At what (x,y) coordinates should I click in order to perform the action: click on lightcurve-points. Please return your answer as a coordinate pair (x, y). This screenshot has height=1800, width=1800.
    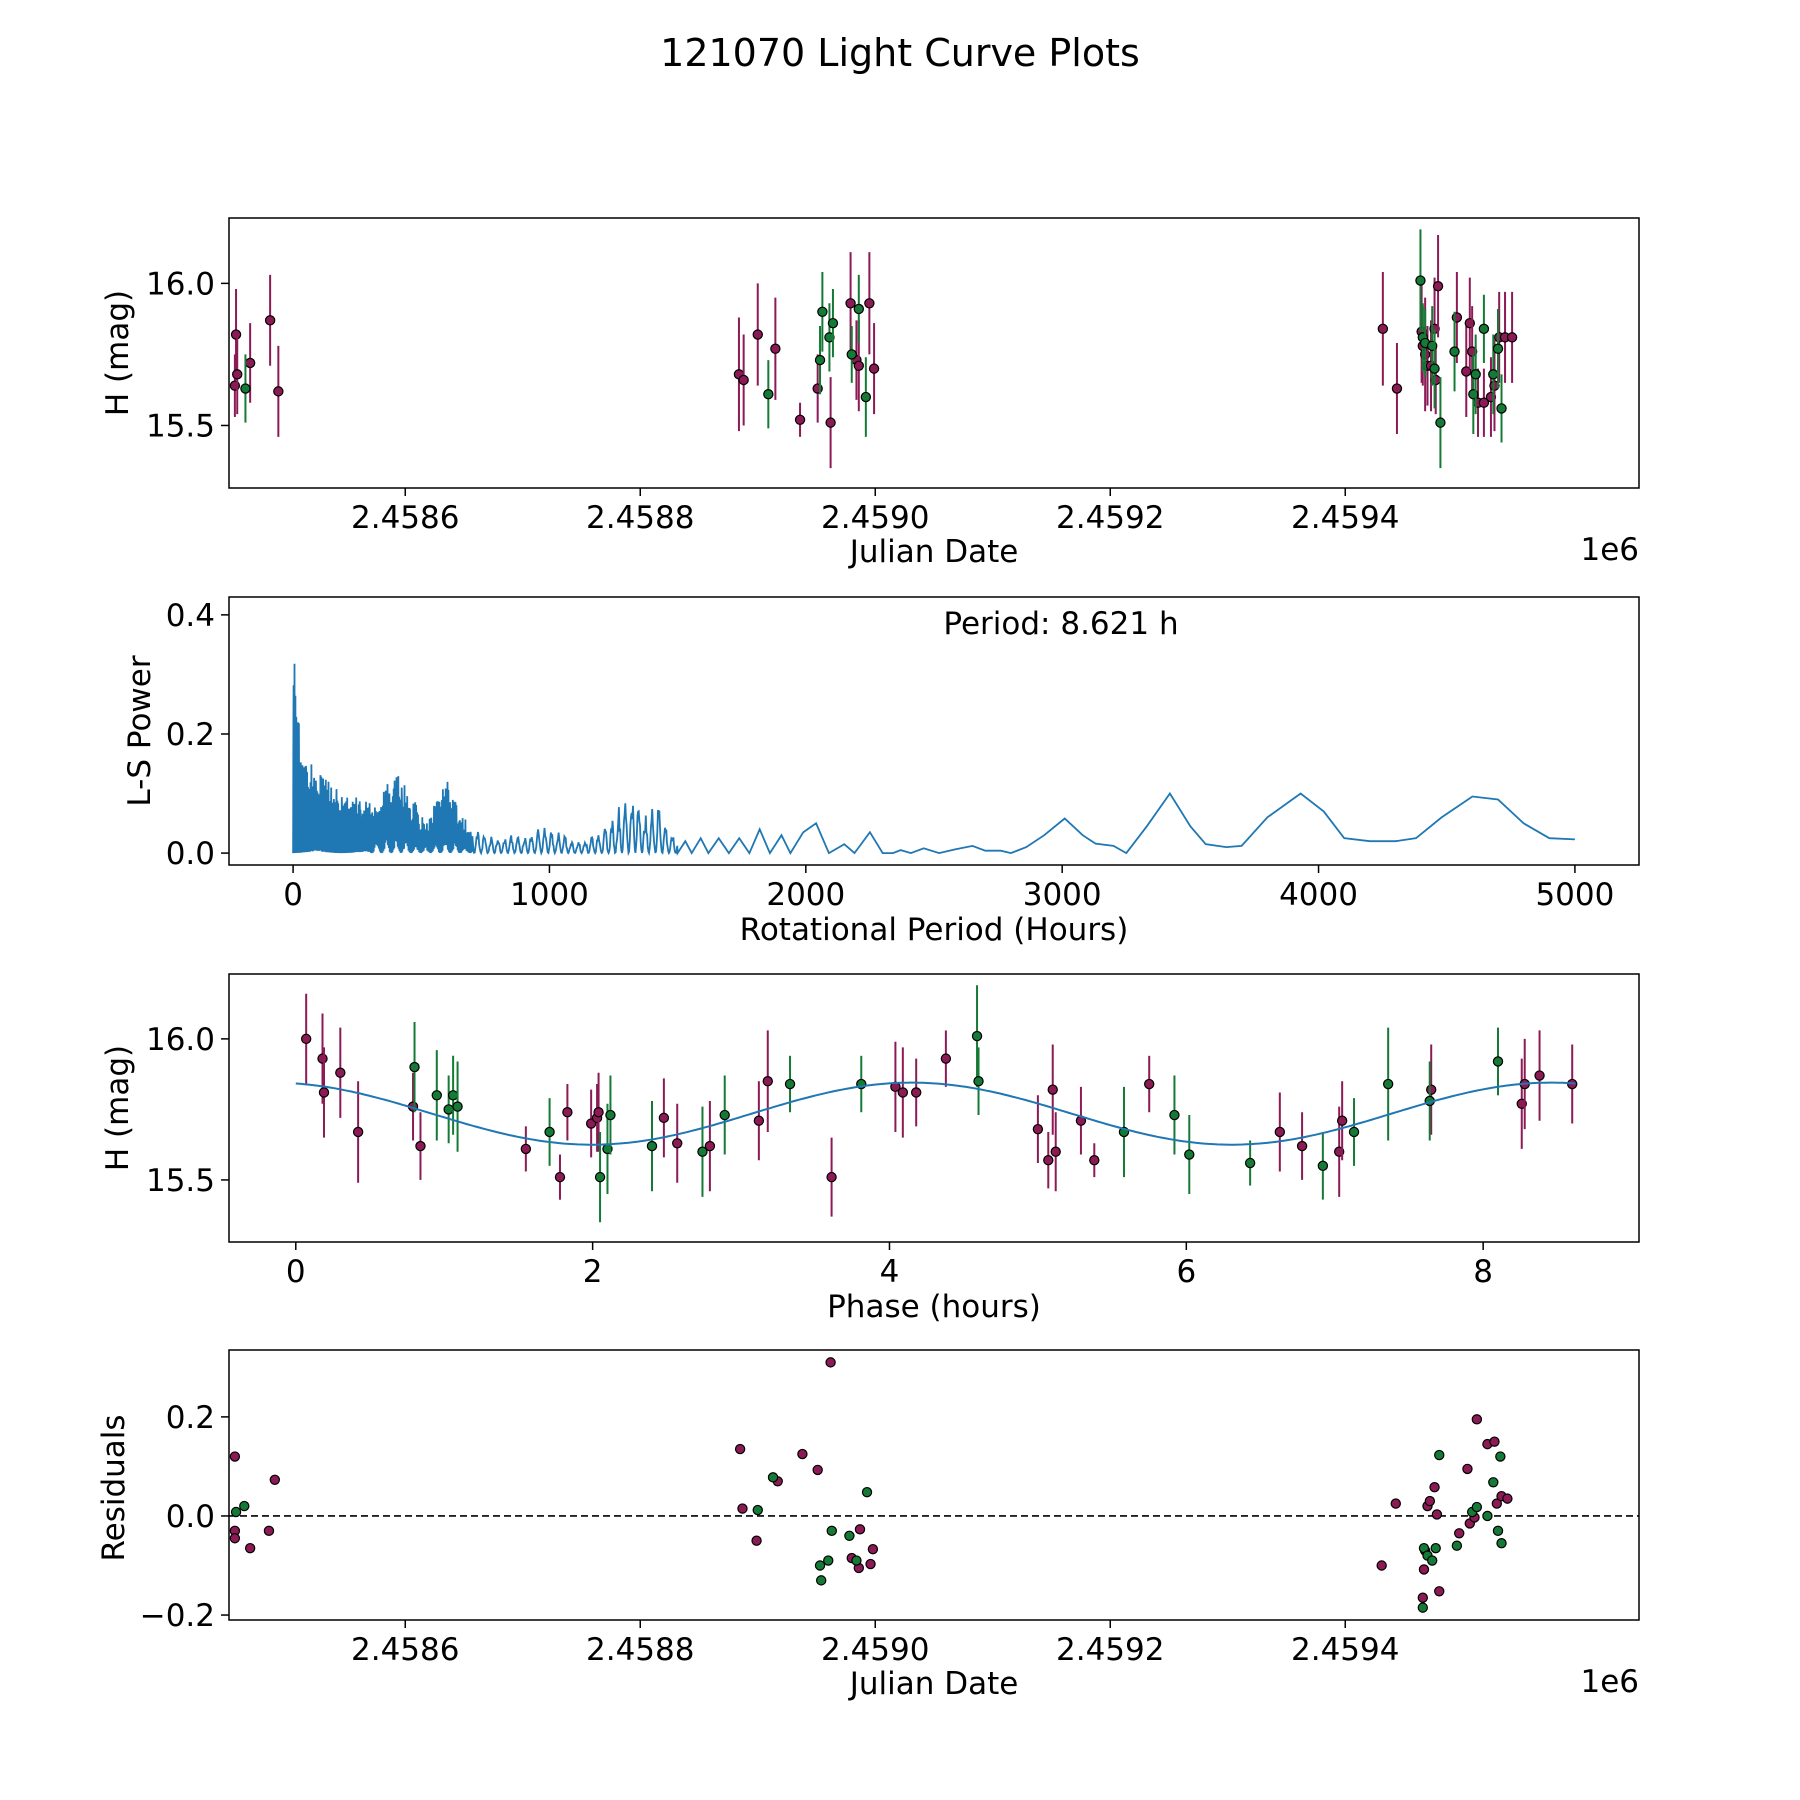
    Looking at the image, I should click on (873, 349).